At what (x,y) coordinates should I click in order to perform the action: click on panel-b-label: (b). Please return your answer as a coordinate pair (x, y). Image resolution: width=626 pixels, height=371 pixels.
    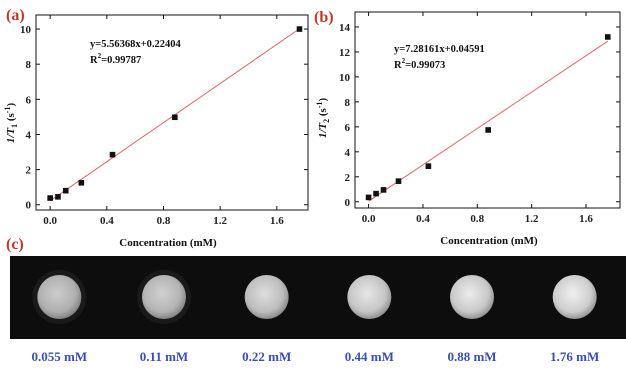
    Looking at the image, I should click on (324, 17).